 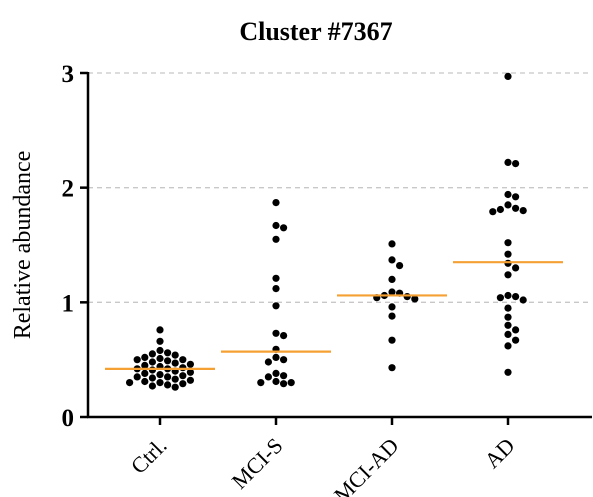 I want to click on y-tick-label: 0, so click(x=68, y=418).